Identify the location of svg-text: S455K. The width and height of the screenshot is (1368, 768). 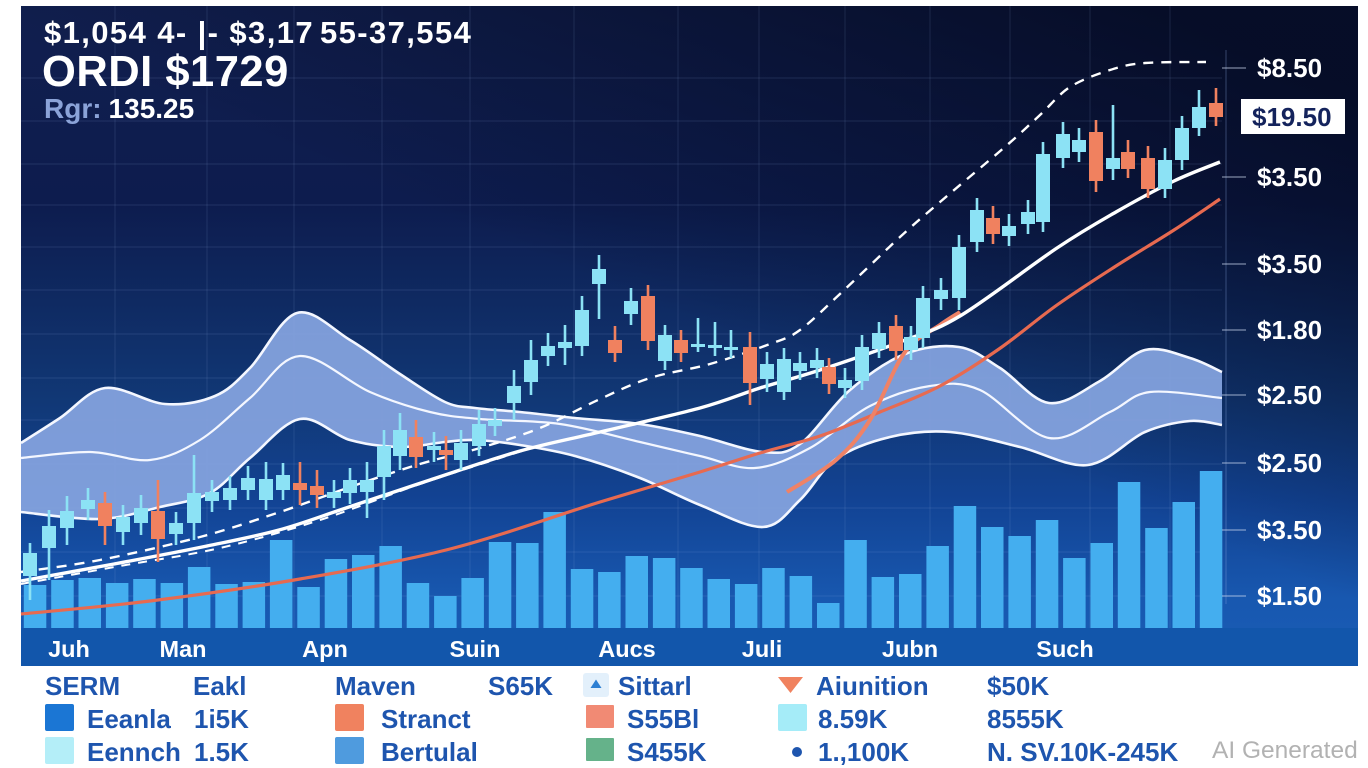
(667, 752).